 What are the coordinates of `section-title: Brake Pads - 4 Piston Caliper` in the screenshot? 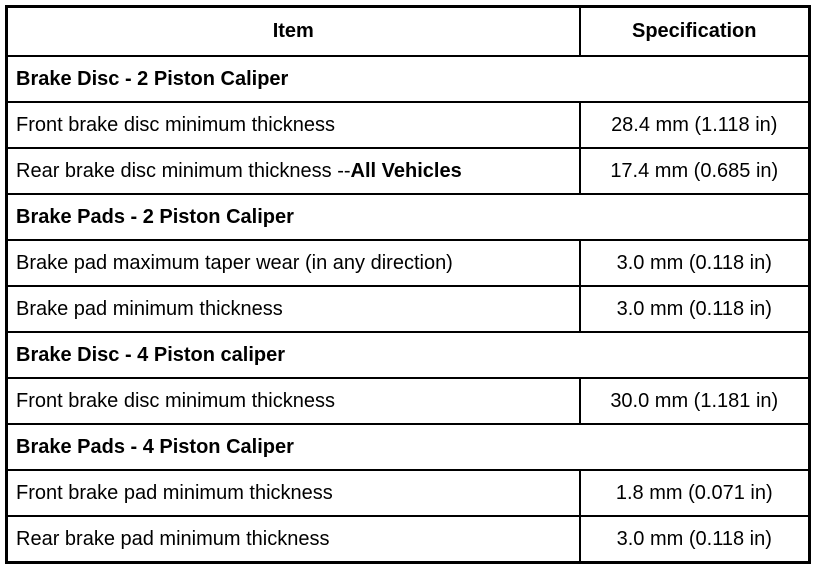 It's located at (408, 447).